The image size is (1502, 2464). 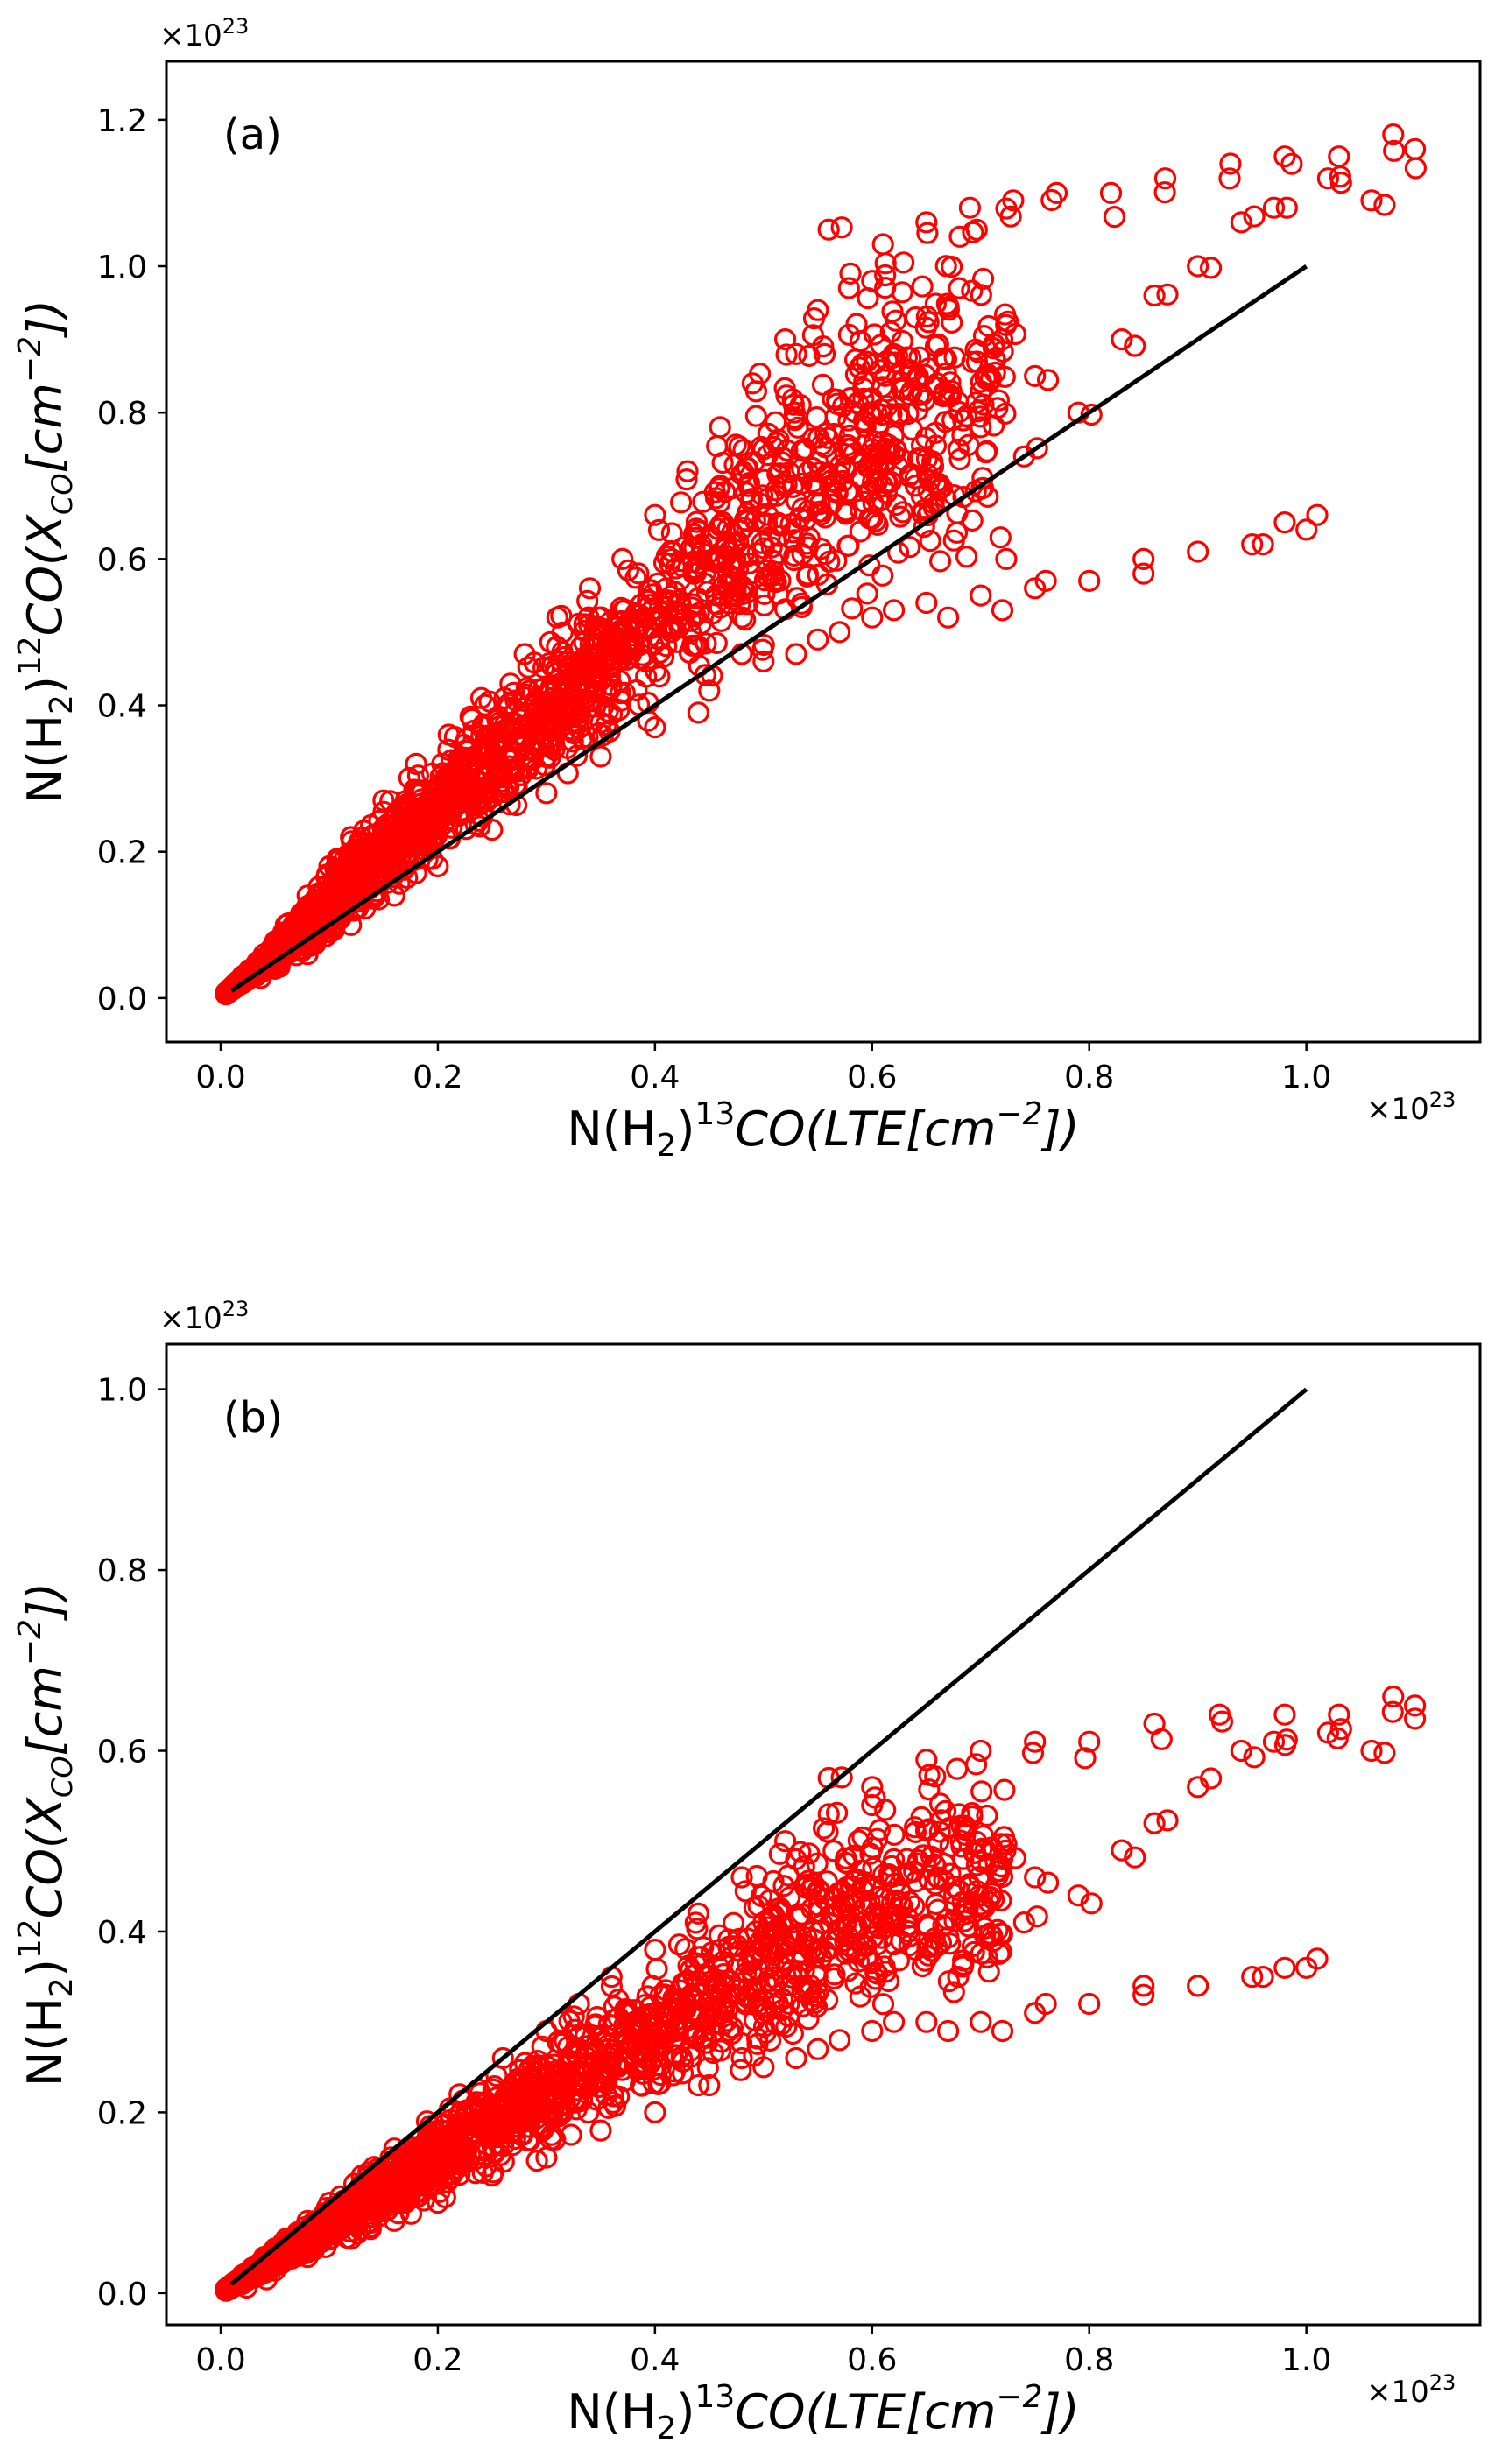 I want to click on x-tick-label: 0.0, so click(x=220, y=1077).